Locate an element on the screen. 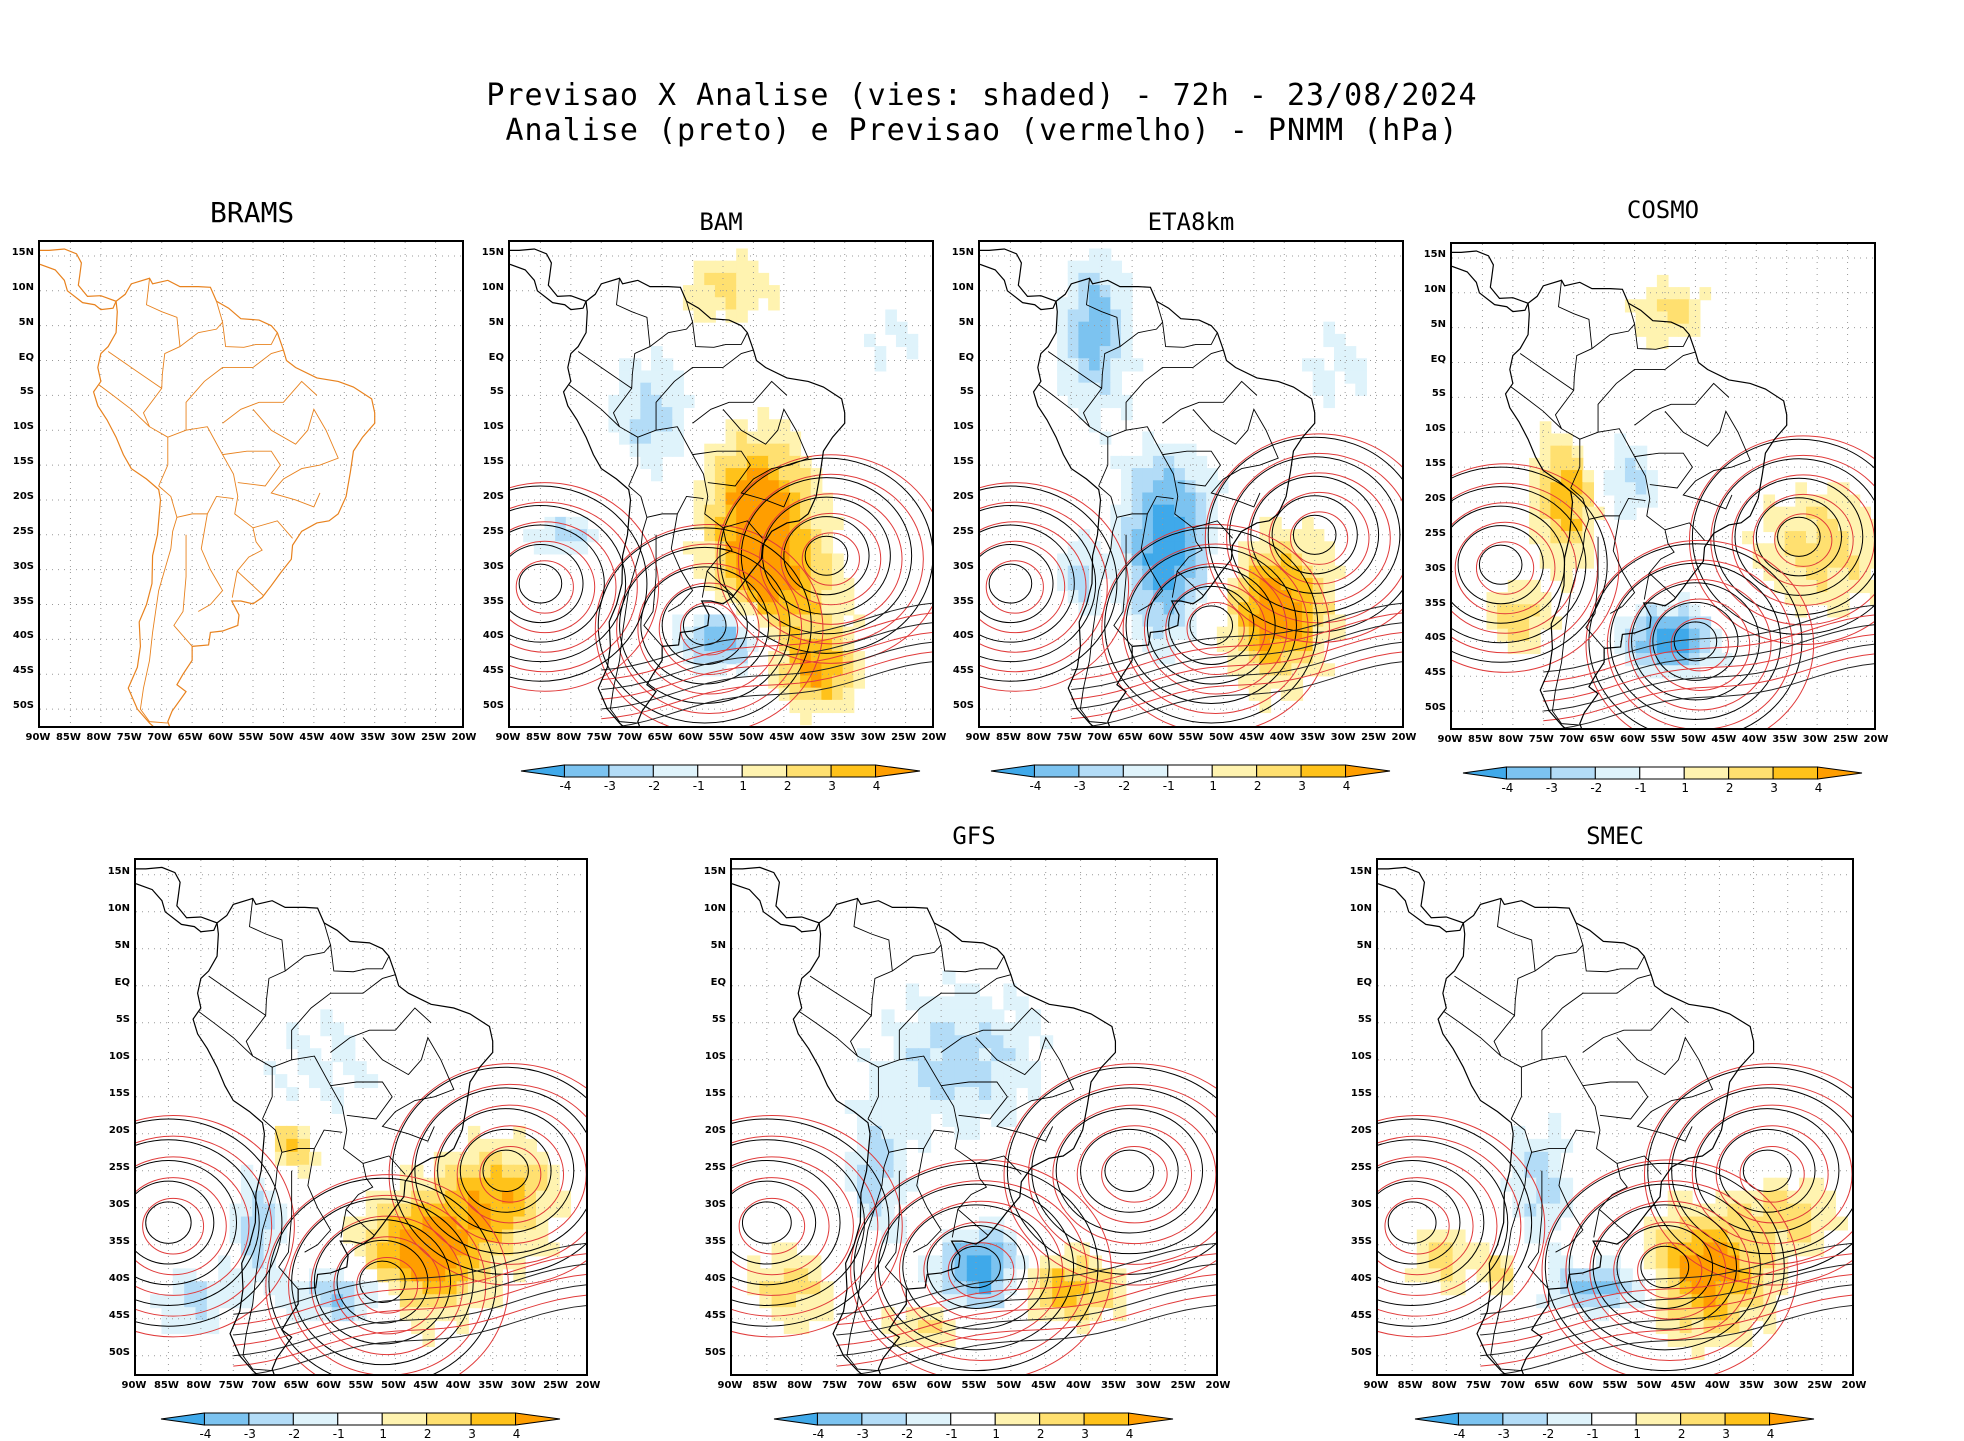  colorbar-label: 4 is located at coordinates (1770, 1434).